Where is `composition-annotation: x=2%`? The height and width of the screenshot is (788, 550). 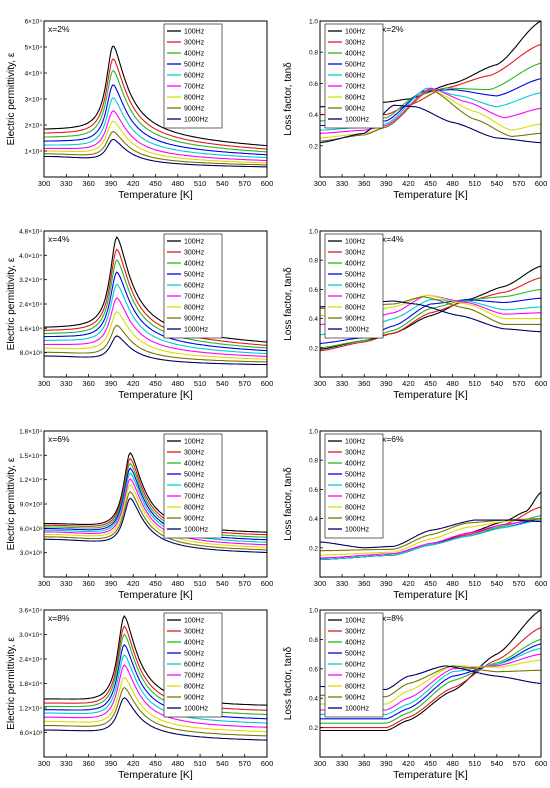 composition-annotation: x=2% is located at coordinates (59, 29).